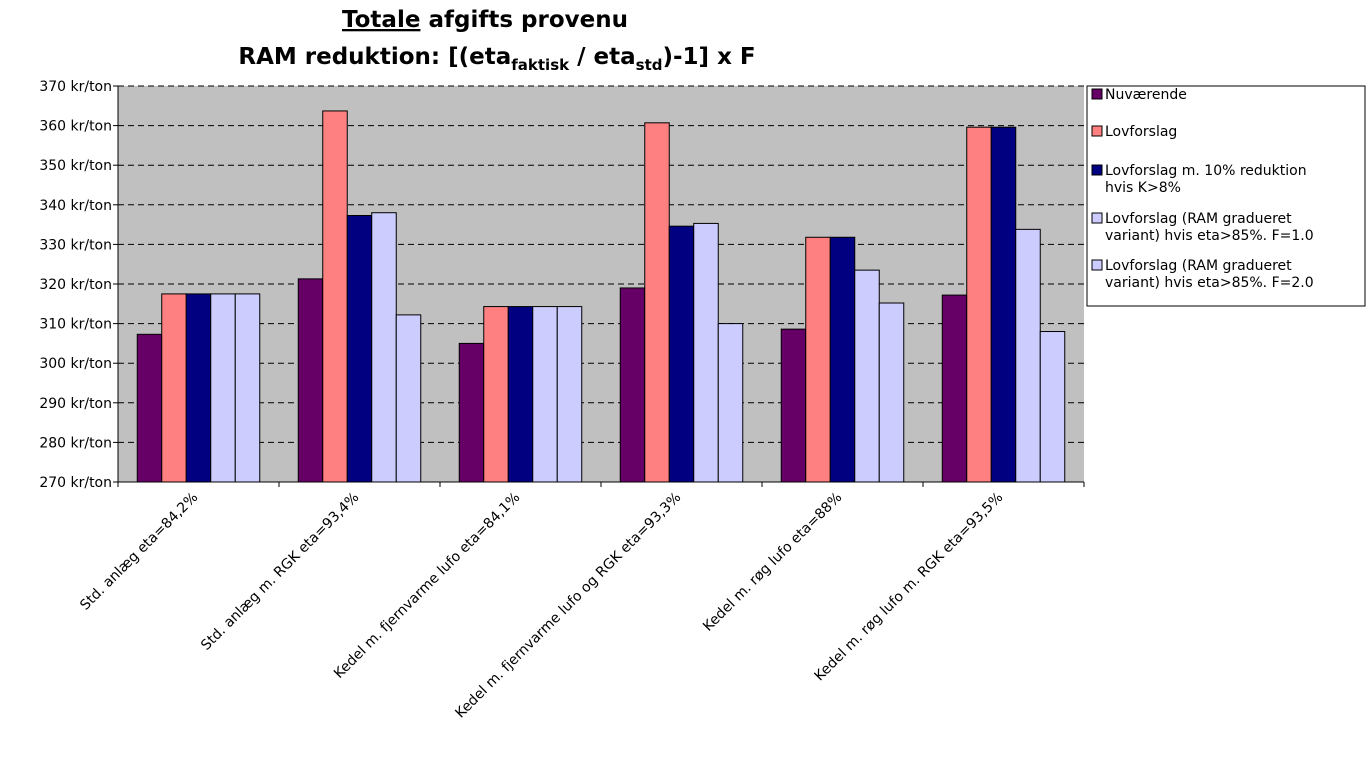 The width and height of the screenshot is (1372, 783). What do you see at coordinates (75, 325) in the screenshot?
I see `y-tick-label: 310 kr/ton` at bounding box center [75, 325].